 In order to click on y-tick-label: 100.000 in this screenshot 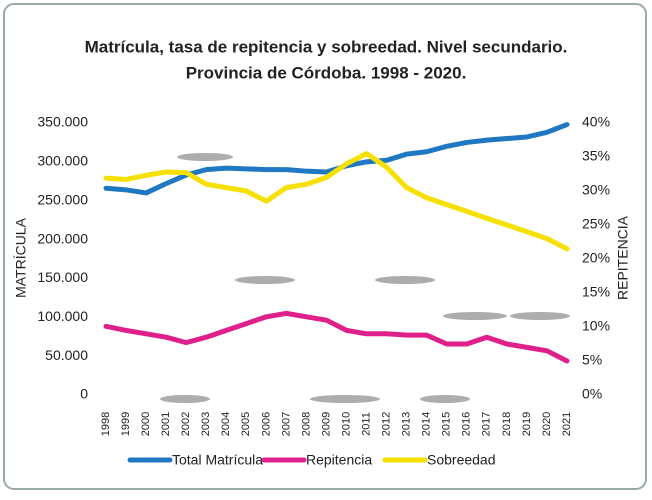, I will do `click(62, 316)`.